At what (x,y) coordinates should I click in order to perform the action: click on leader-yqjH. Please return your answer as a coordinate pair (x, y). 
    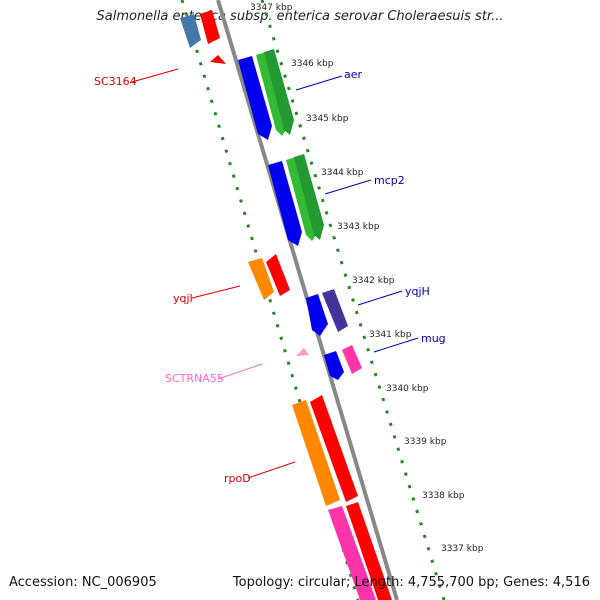
    Looking at the image, I should click on (380, 298).